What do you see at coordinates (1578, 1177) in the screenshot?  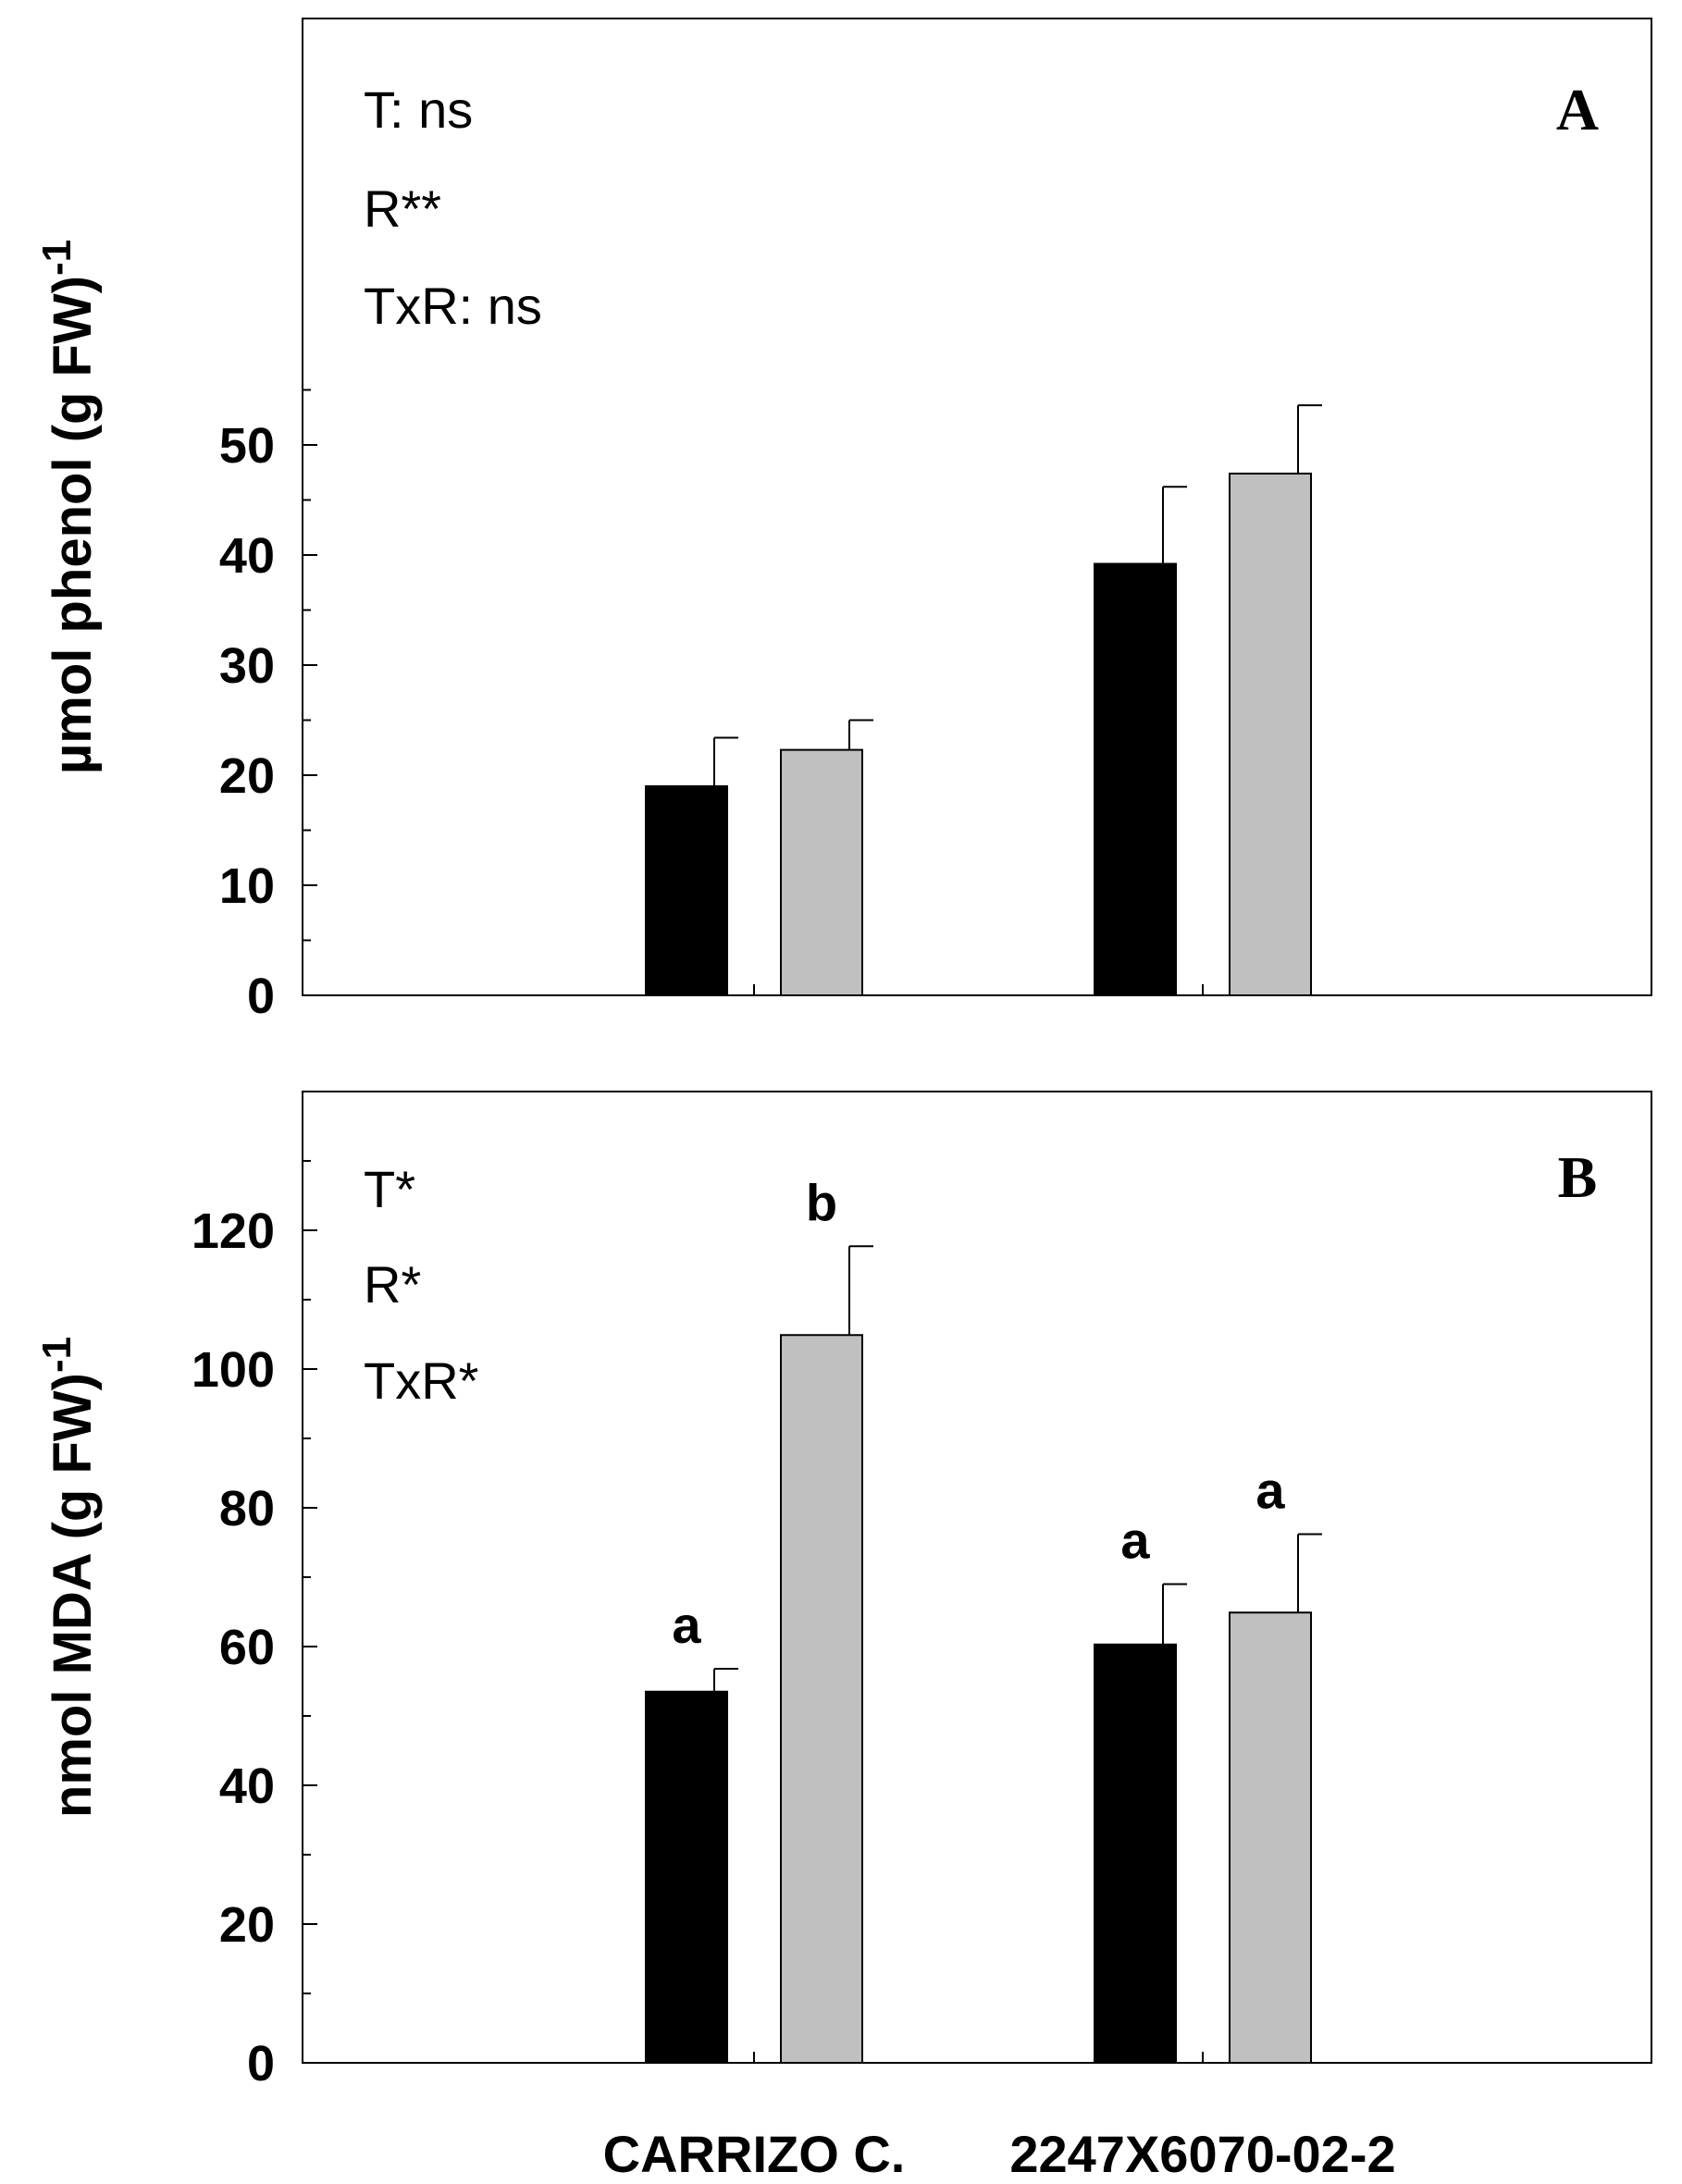 I see `panel-letter: B` at bounding box center [1578, 1177].